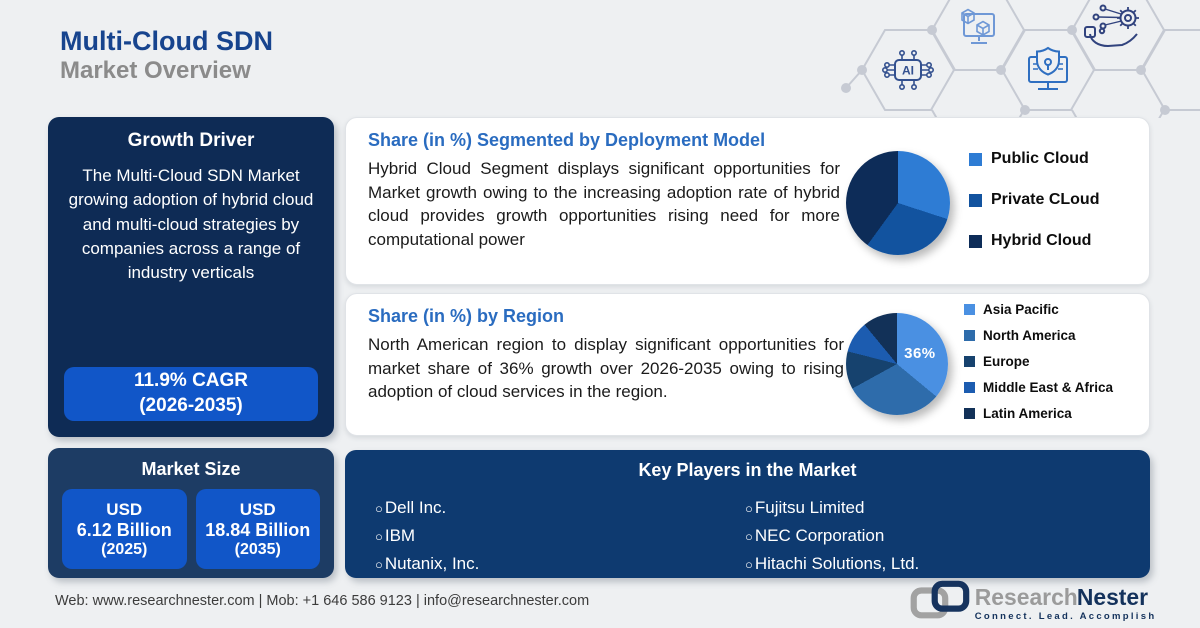 The width and height of the screenshot is (1200, 628). Describe the element at coordinates (1065, 616) in the screenshot. I see `logo-tagline: Connect. Lead. Accomplish` at that location.